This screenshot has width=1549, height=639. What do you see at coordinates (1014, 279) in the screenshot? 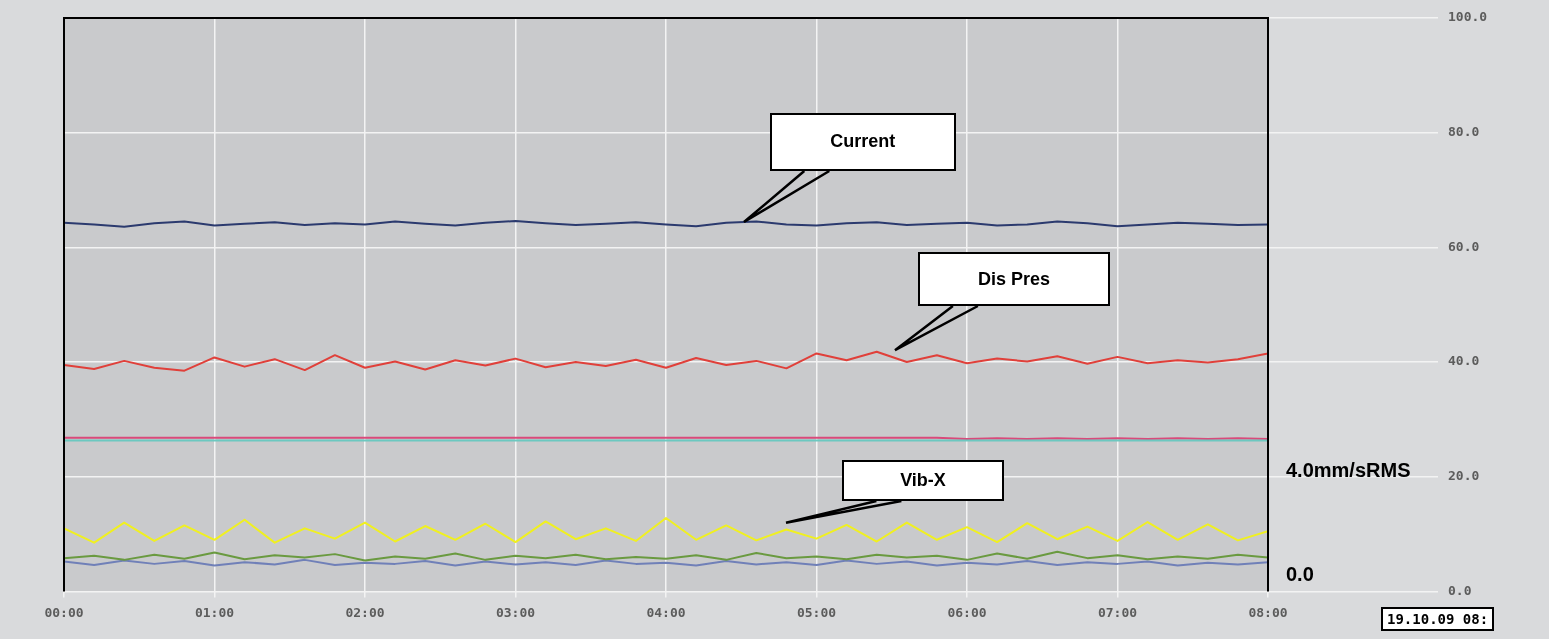
I see `annotation: Dis Pres` at bounding box center [1014, 279].